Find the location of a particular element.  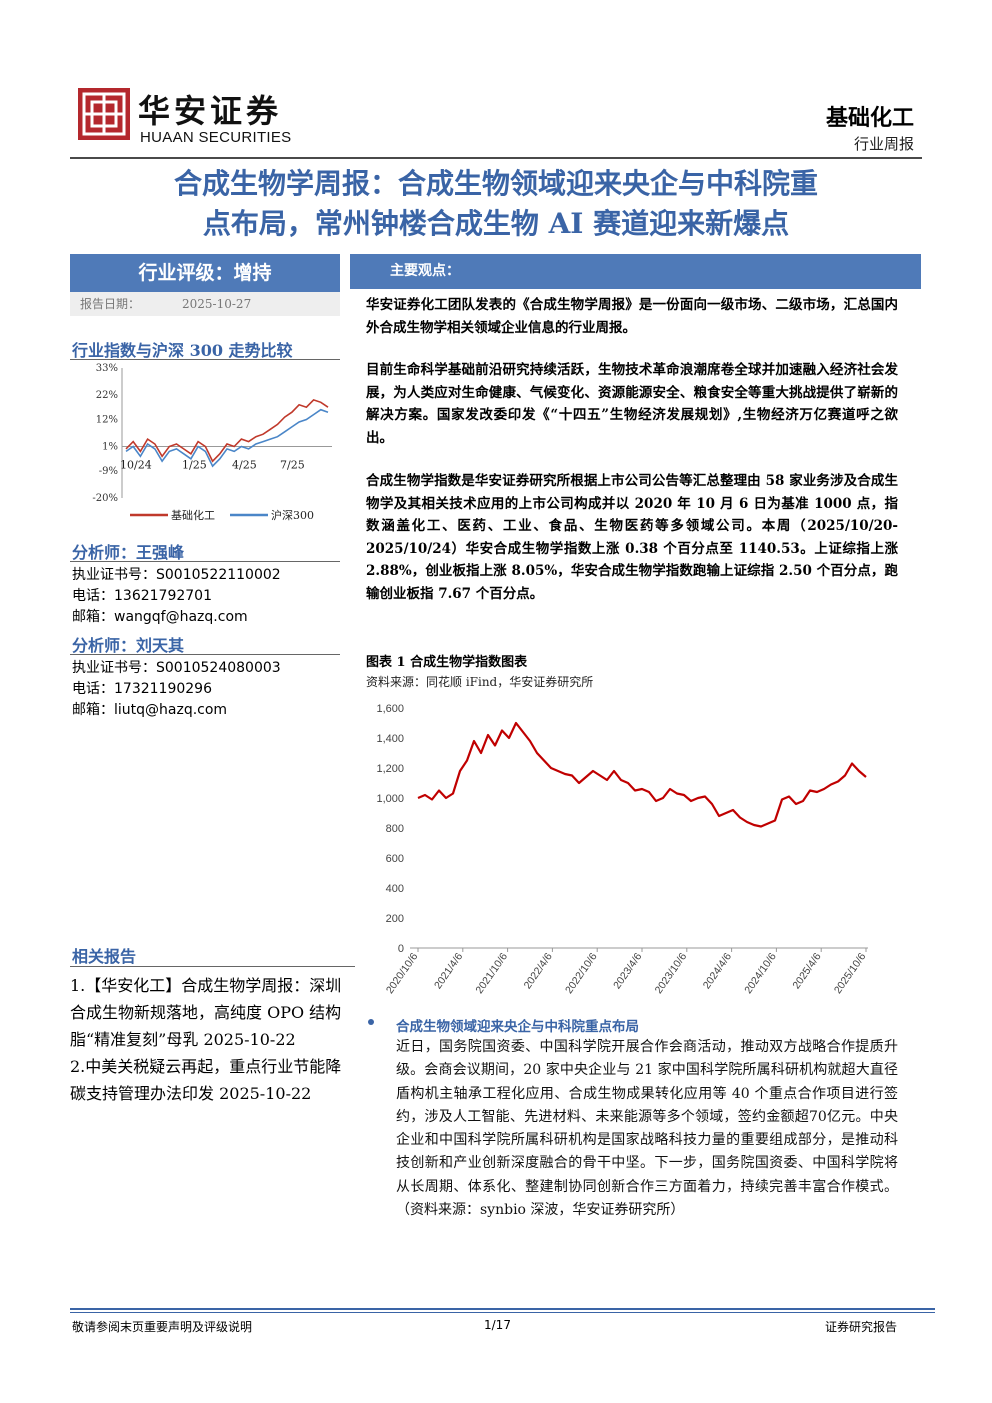

logo-text-en: HUAAN SECURITIES is located at coordinates (216, 137).